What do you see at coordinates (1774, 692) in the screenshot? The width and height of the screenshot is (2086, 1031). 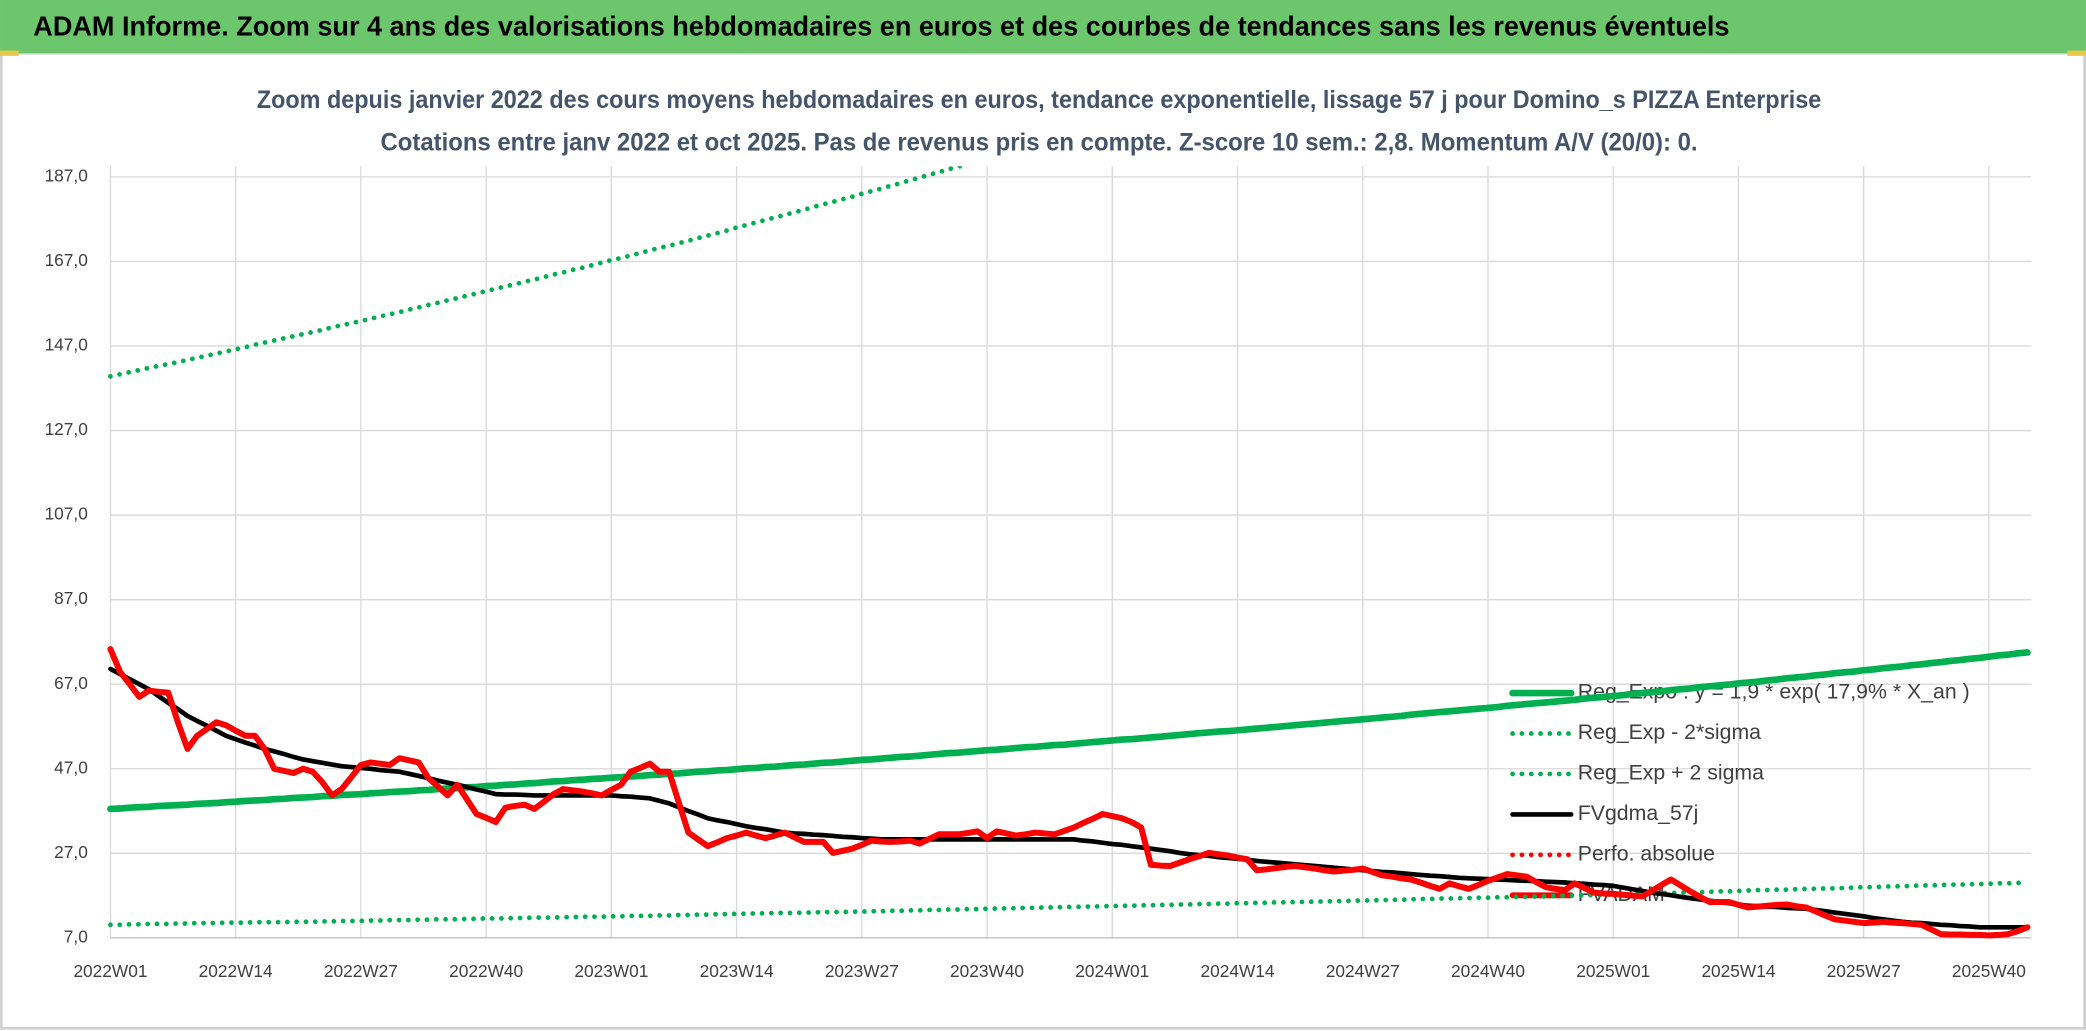 I see `legend-label: Reg_Expo : y = 1,9 * exp( 17,9% * X_an )` at bounding box center [1774, 692].